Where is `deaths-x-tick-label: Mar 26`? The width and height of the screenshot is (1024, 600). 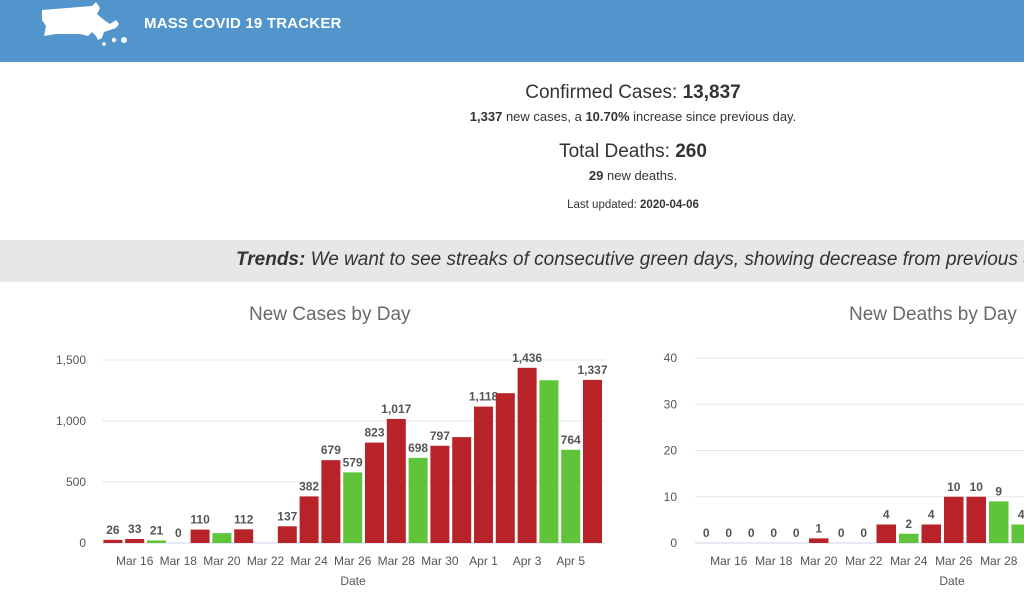 deaths-x-tick-label: Mar 26 is located at coordinates (954, 561).